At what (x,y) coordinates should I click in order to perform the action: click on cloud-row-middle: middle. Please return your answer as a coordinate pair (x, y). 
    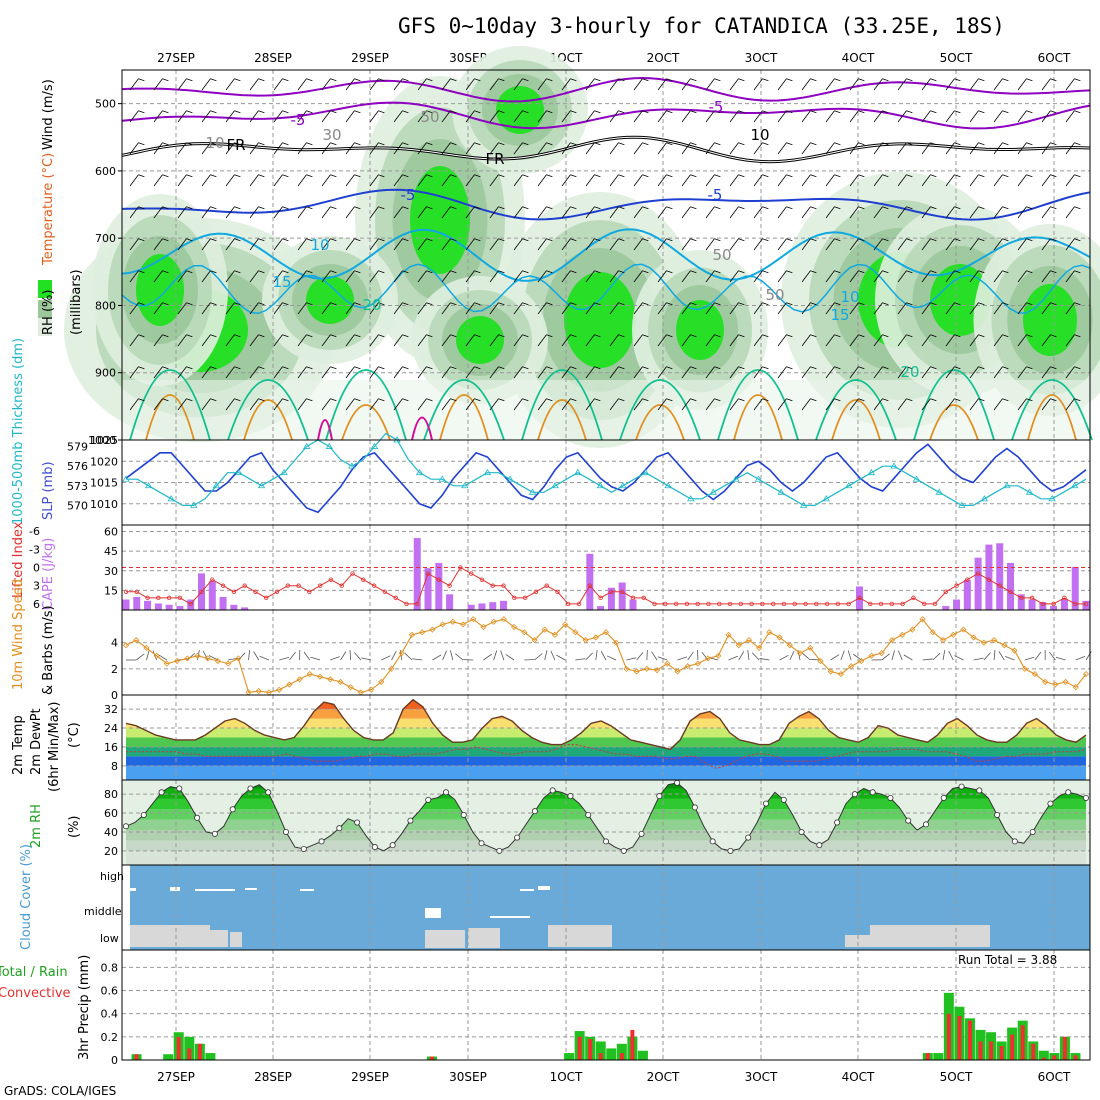
    Looking at the image, I should click on (103, 911).